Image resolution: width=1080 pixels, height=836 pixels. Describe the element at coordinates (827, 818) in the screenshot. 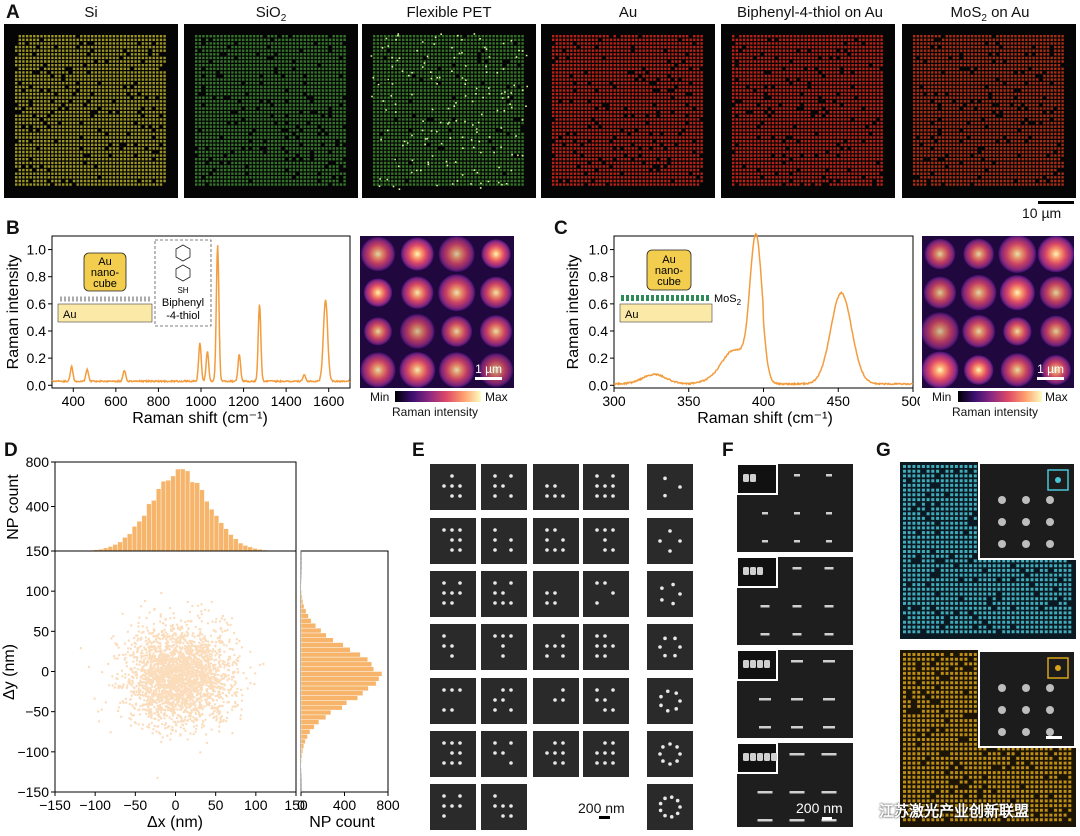

I see `f-scale-bar` at that location.